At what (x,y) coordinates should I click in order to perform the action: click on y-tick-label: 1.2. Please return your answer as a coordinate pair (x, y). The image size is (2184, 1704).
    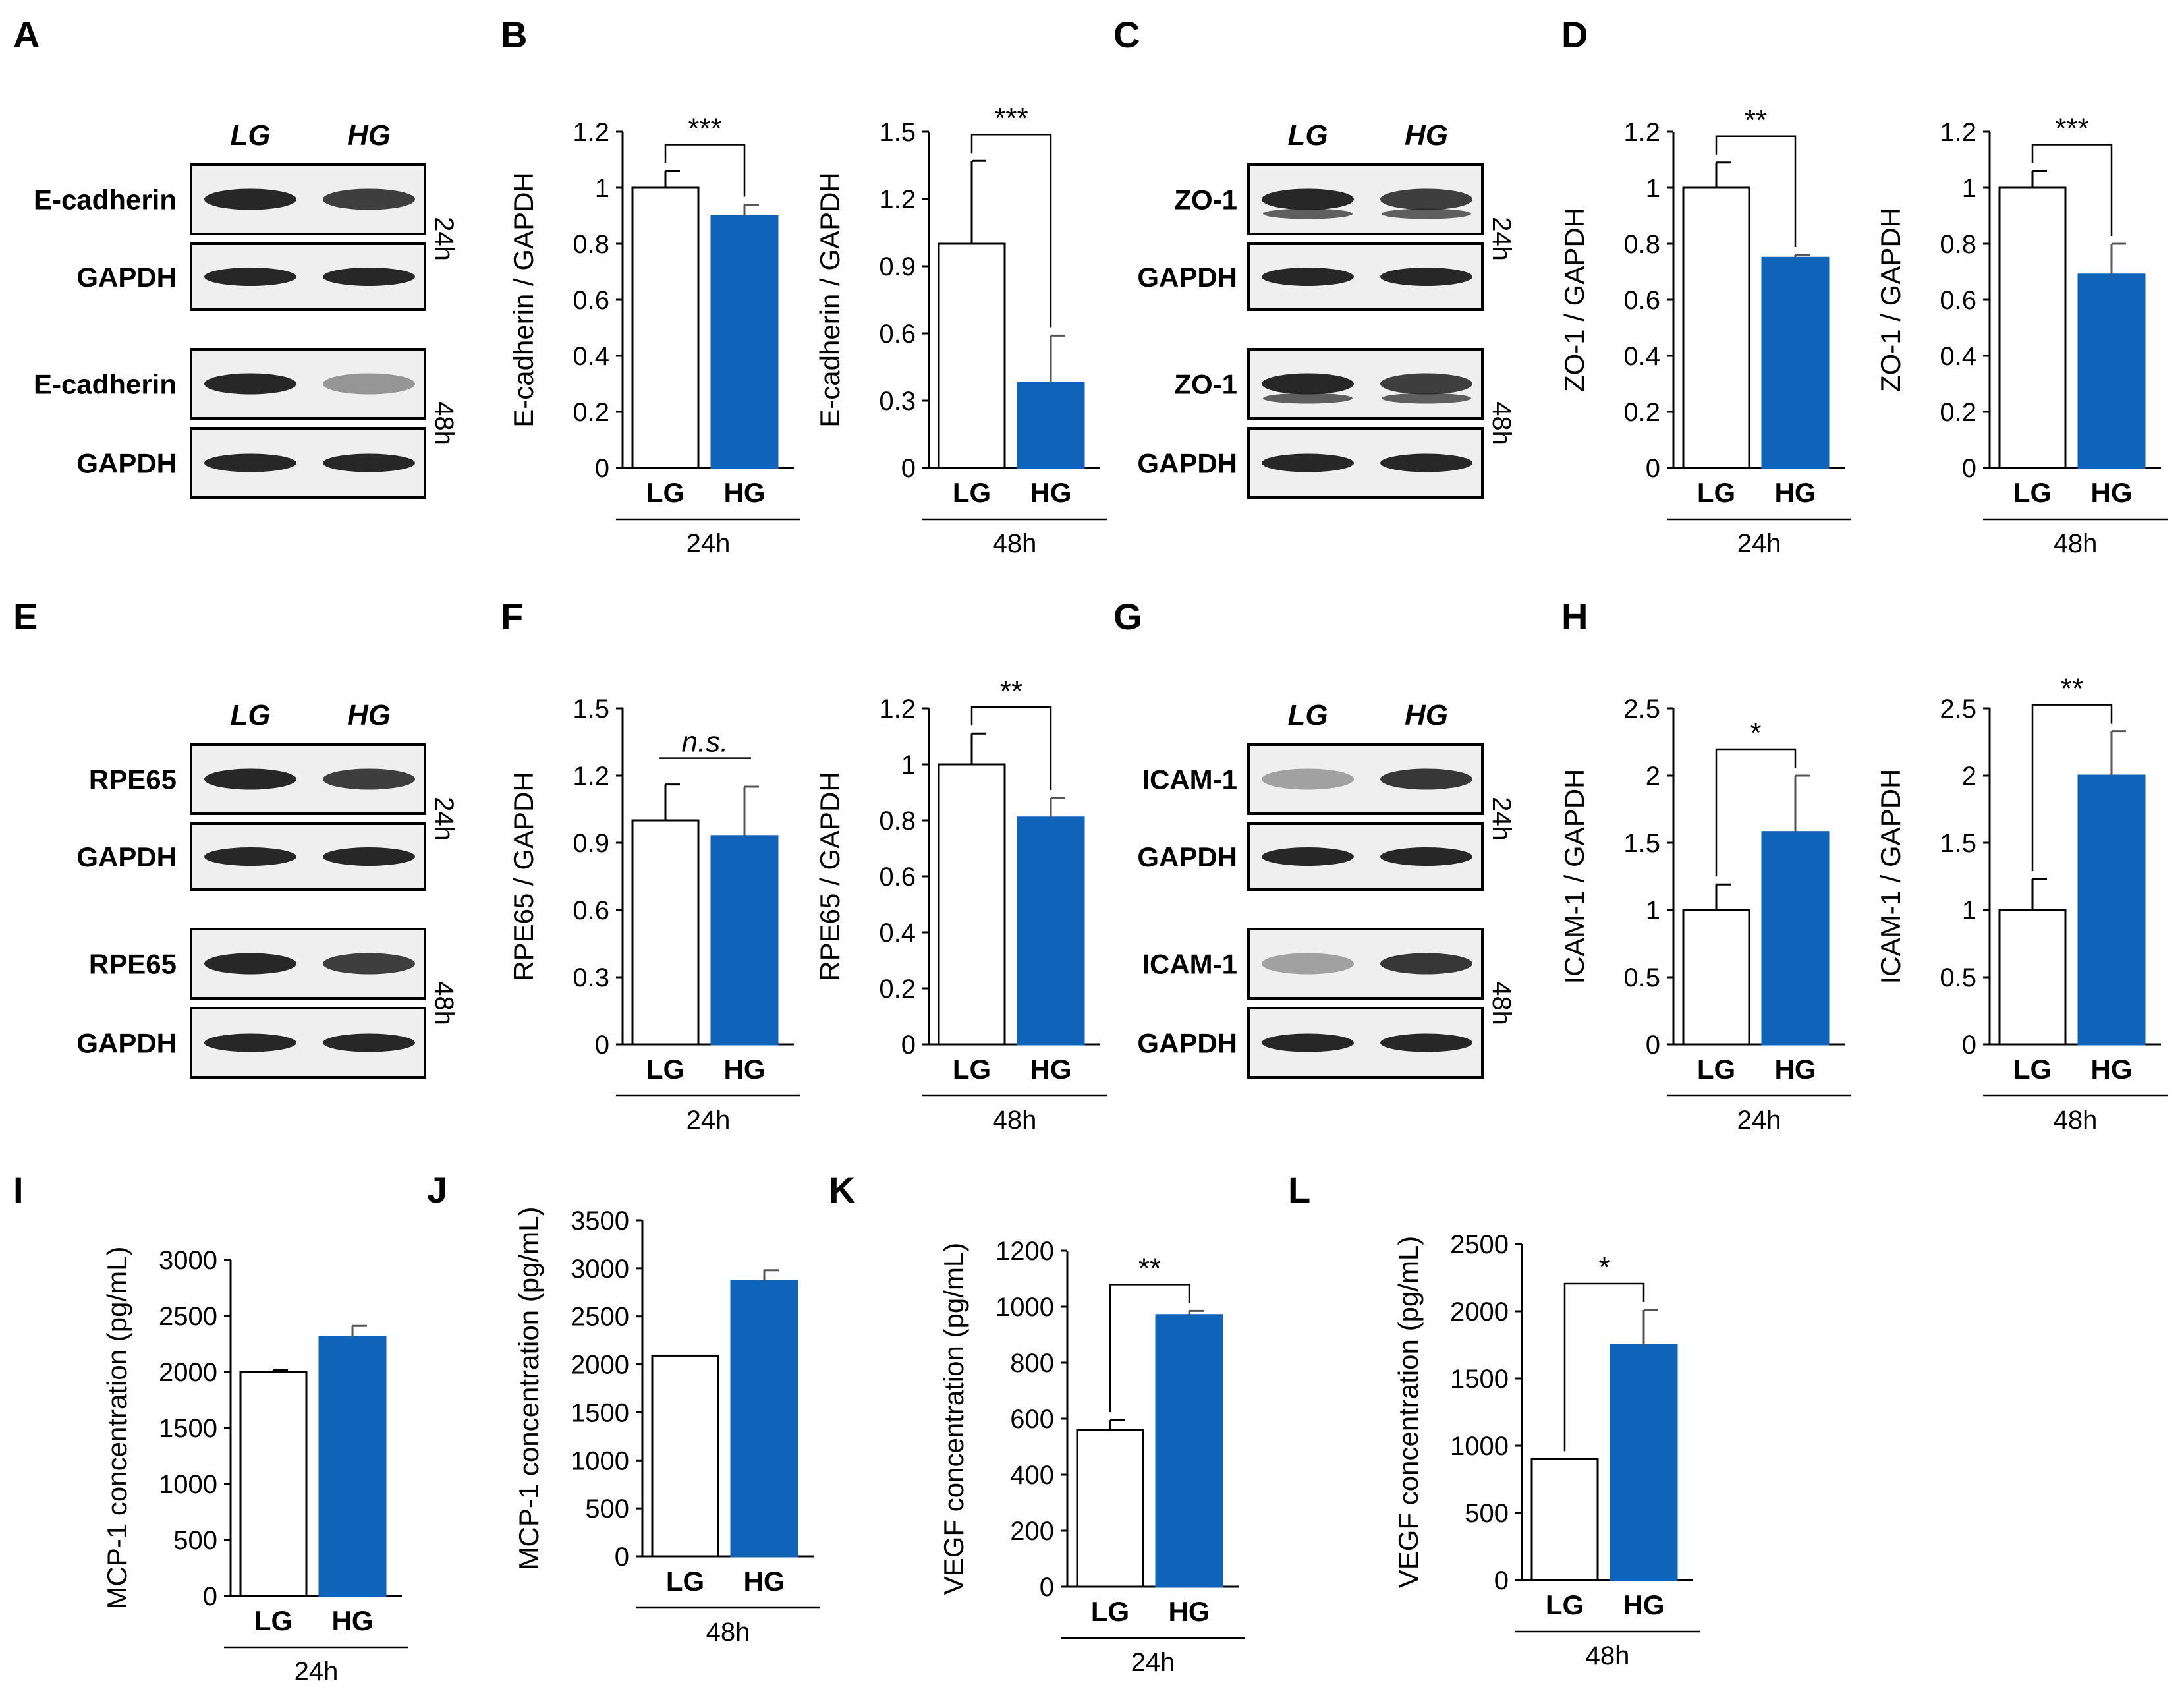
    Looking at the image, I should click on (1958, 132).